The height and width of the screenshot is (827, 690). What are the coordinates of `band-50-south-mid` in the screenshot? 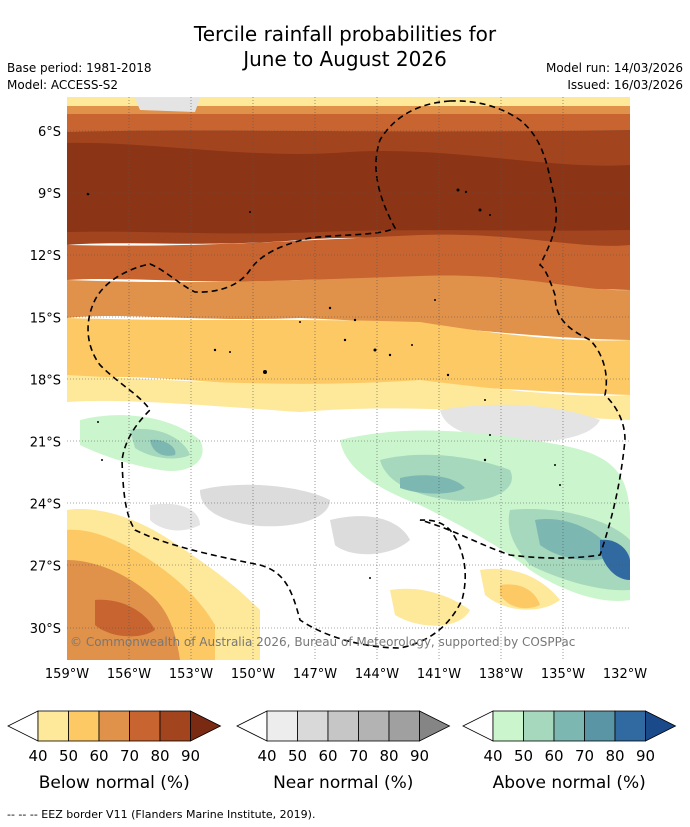 It's located at (430, 607).